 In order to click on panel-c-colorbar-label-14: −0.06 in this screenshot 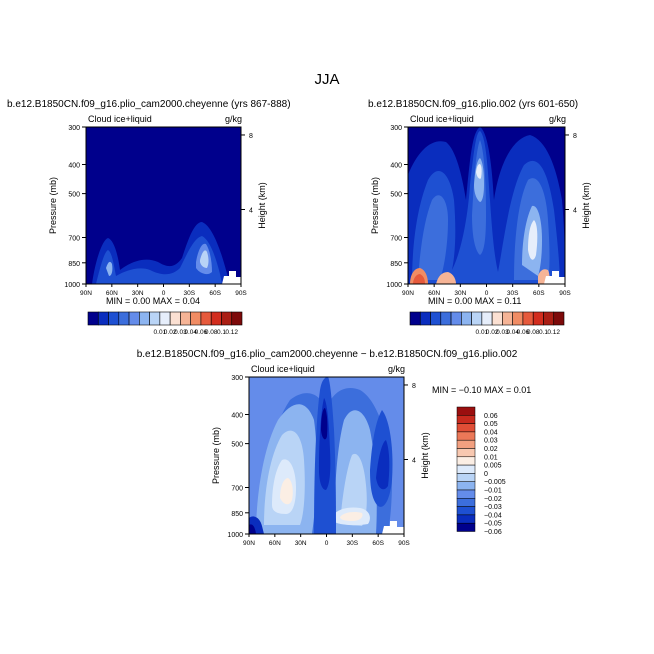, I will do `click(493, 532)`.